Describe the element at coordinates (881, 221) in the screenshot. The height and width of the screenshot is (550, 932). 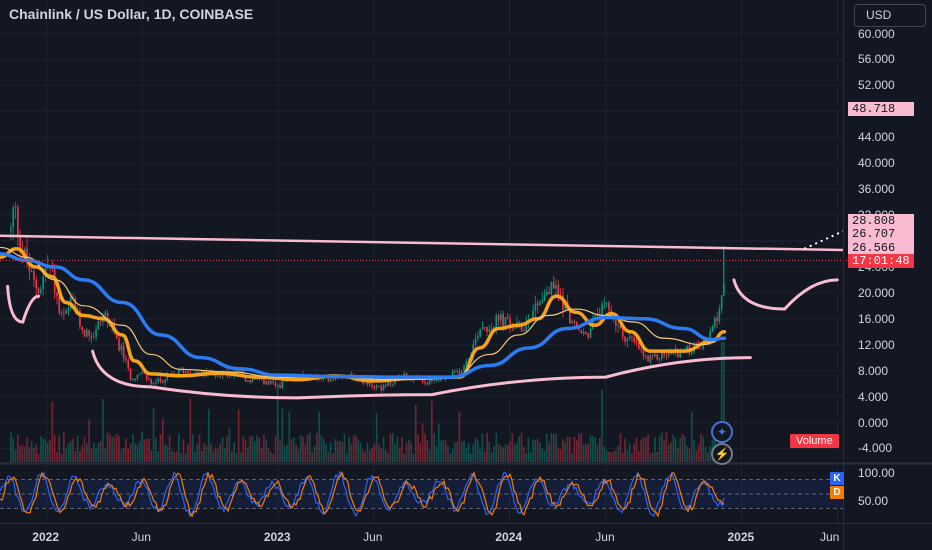
I see `level-label-a: 28.808` at that location.